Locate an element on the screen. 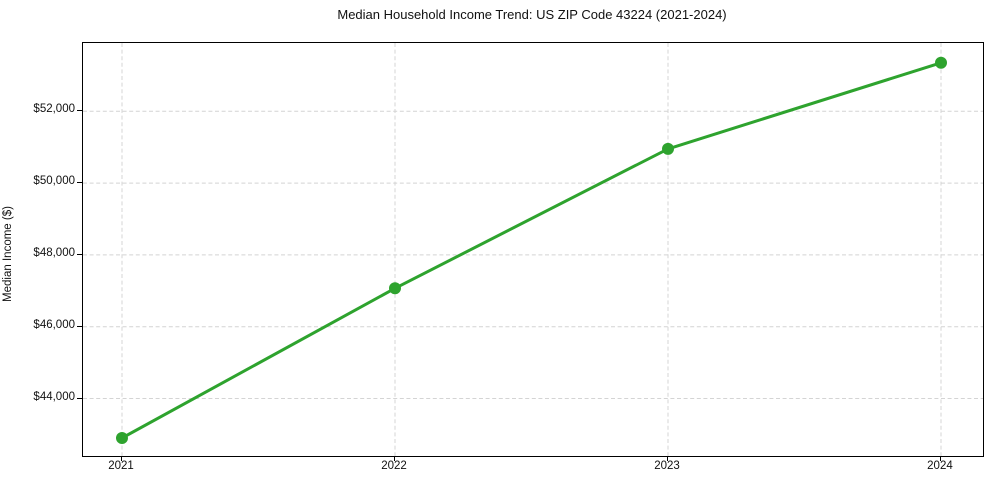 The image size is (989, 490). y-tick-label: $52,000 is located at coordinates (54, 109).